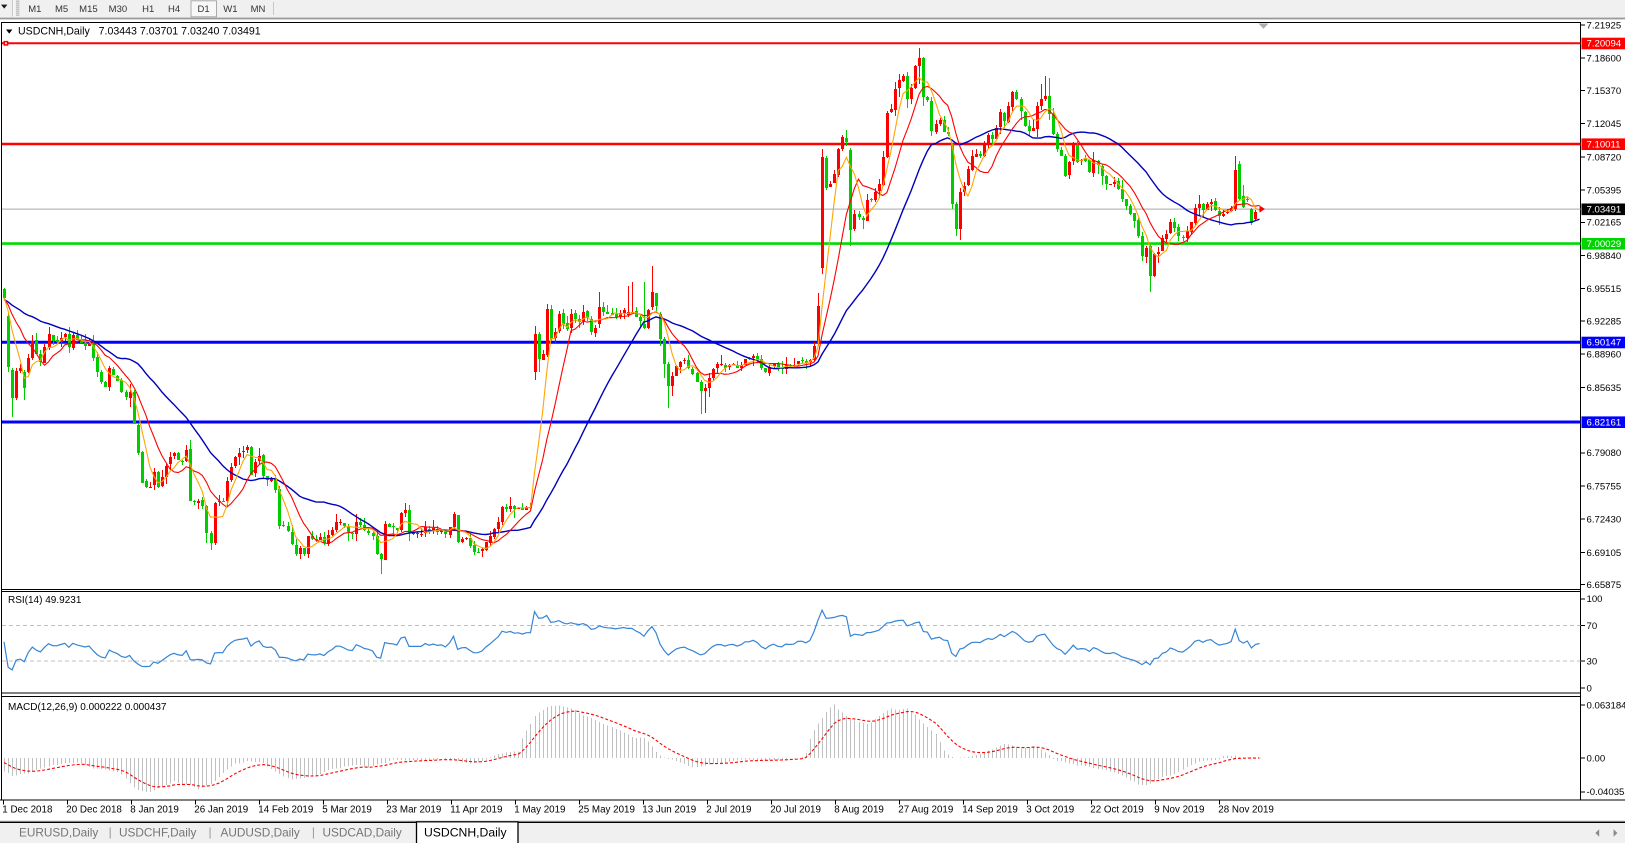  I want to click on svg-text: 5 Mar 2019, so click(347, 810).